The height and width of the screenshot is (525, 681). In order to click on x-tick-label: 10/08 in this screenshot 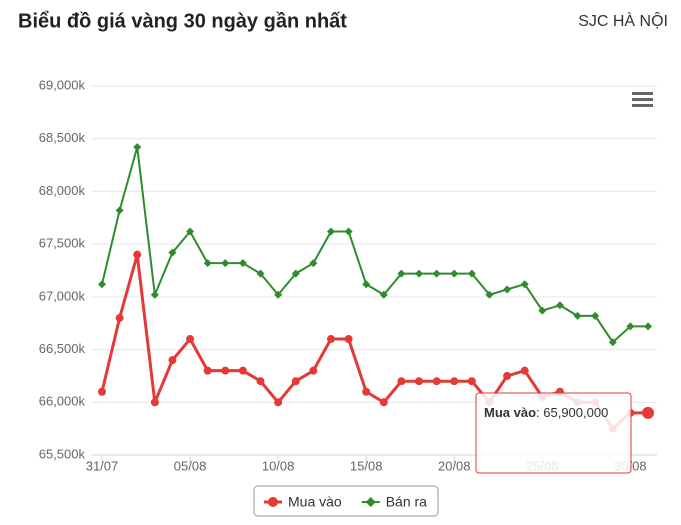, I will do `click(278, 465)`.